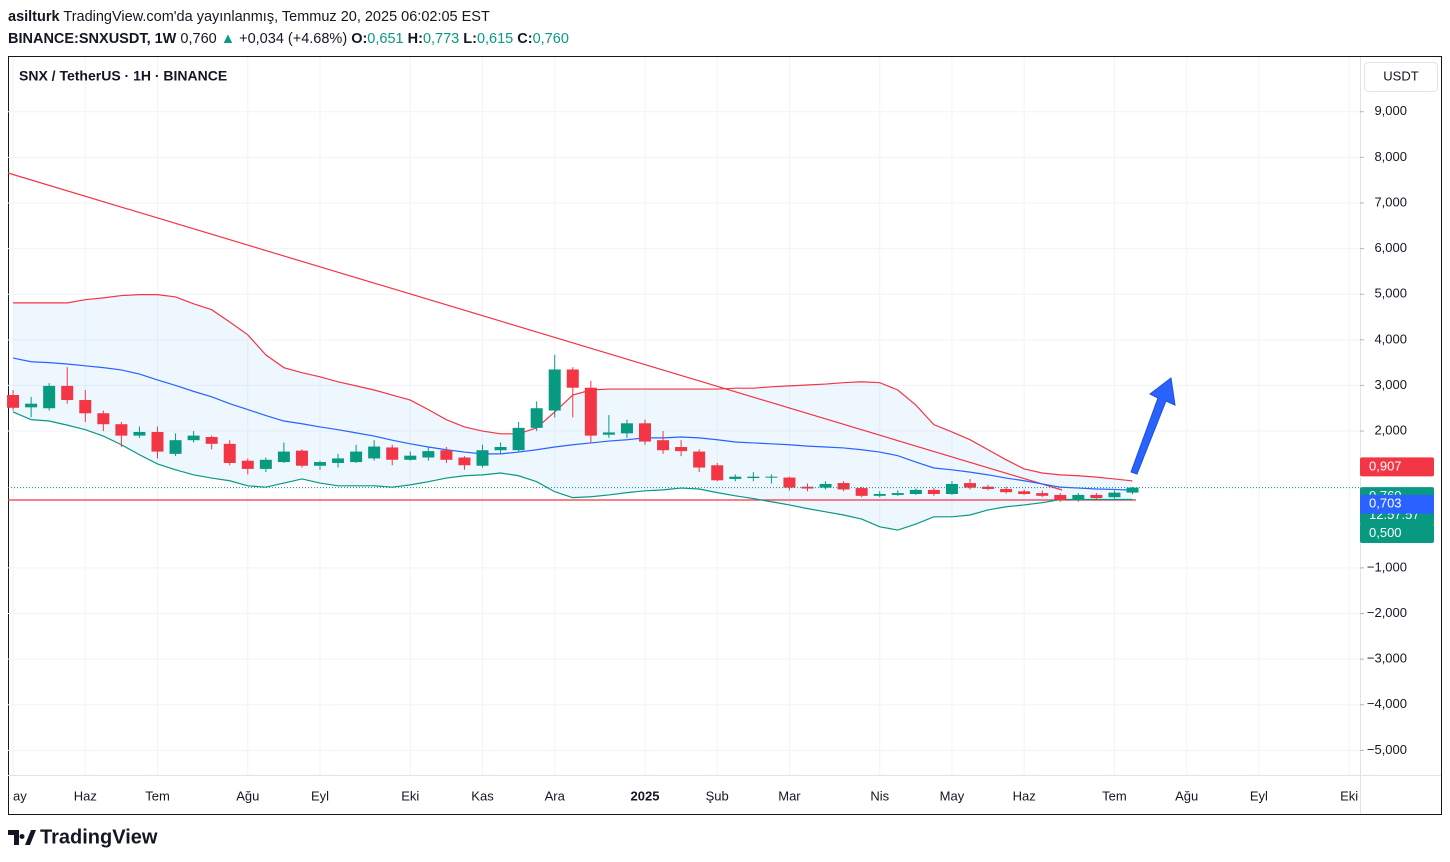  I want to click on y-tick-label: 7,000, so click(1390, 201).